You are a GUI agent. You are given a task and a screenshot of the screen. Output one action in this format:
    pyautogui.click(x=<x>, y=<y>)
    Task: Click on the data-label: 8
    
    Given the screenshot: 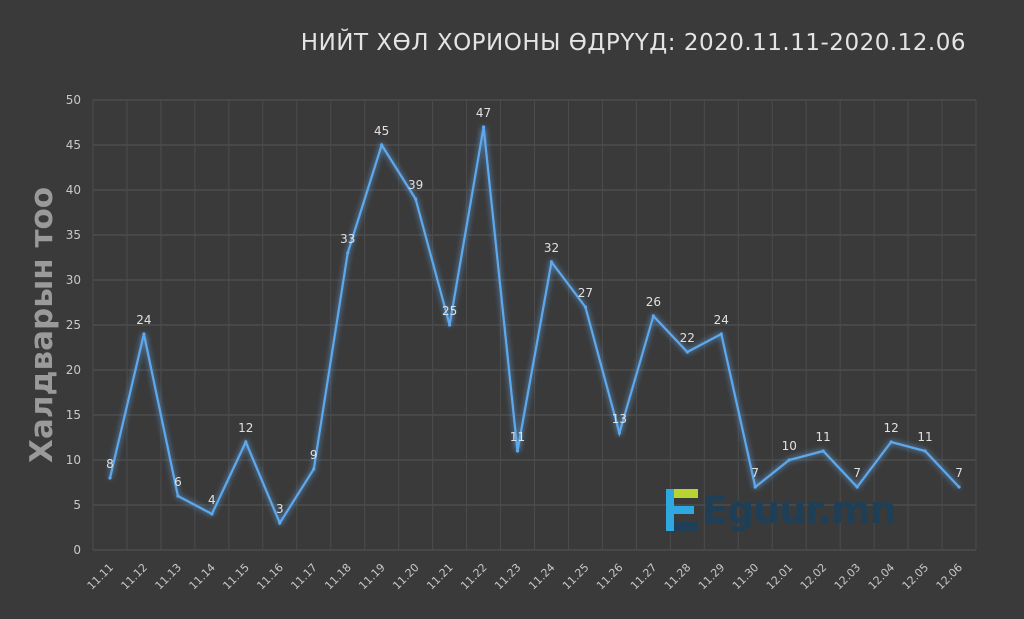 What is the action you would take?
    pyautogui.click(x=110, y=464)
    